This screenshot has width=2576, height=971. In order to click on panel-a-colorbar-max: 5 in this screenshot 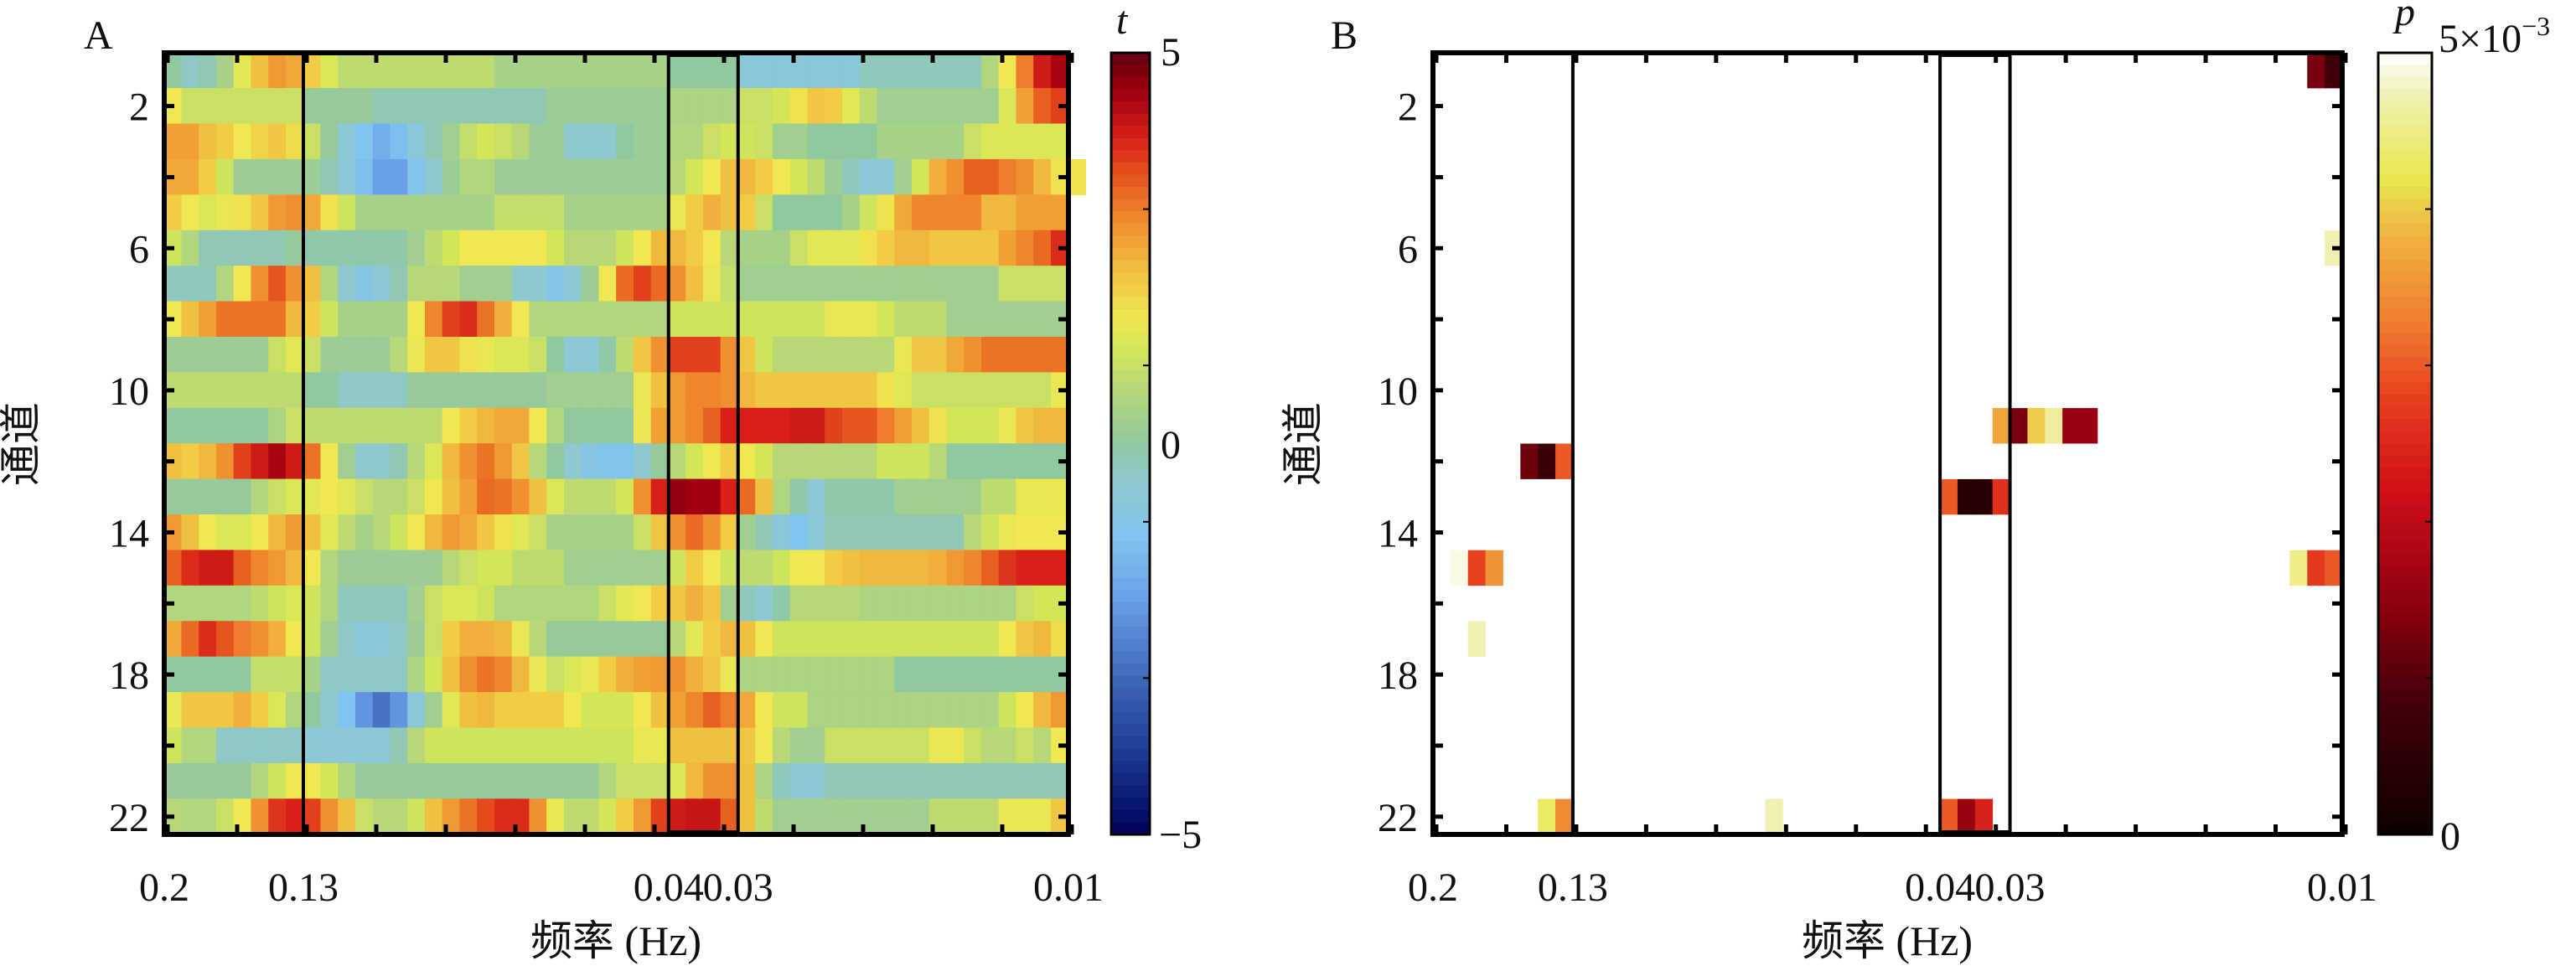, I will do `click(1171, 52)`.